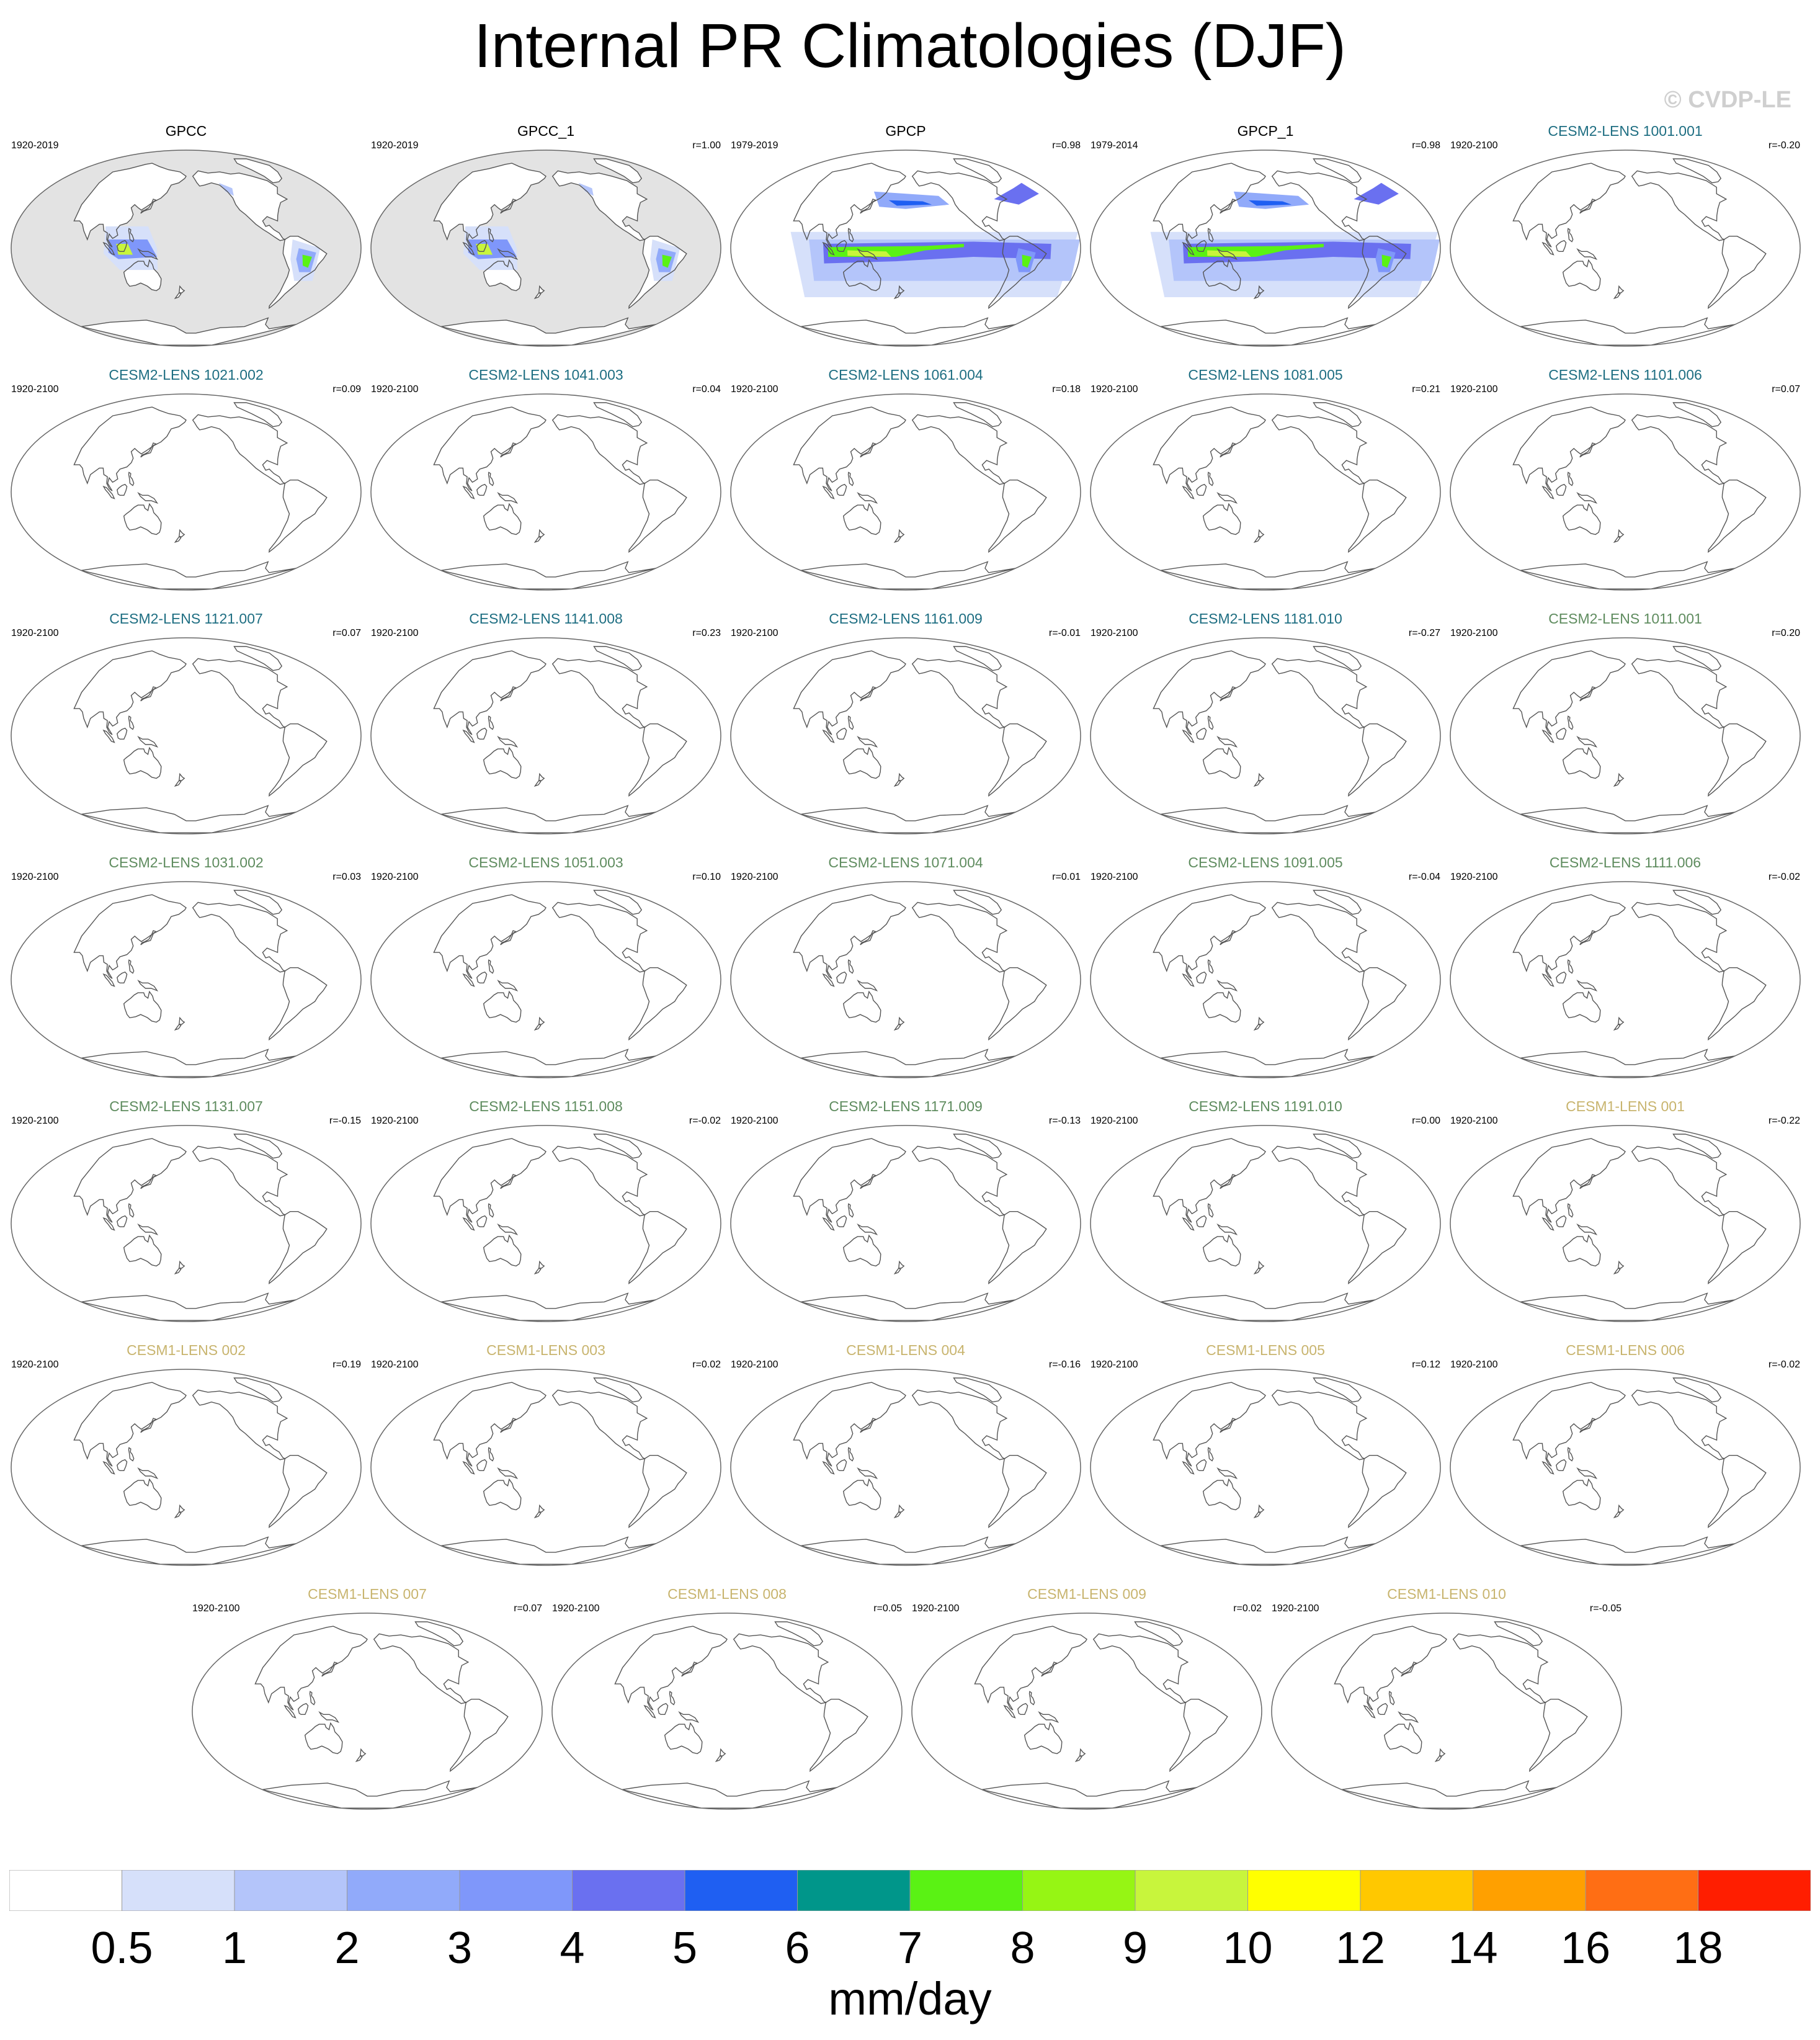 Image resolution: width=1820 pixels, height=2040 pixels. What do you see at coordinates (755, 146) in the screenshot?
I see `panel-years: 1979-2019` at bounding box center [755, 146].